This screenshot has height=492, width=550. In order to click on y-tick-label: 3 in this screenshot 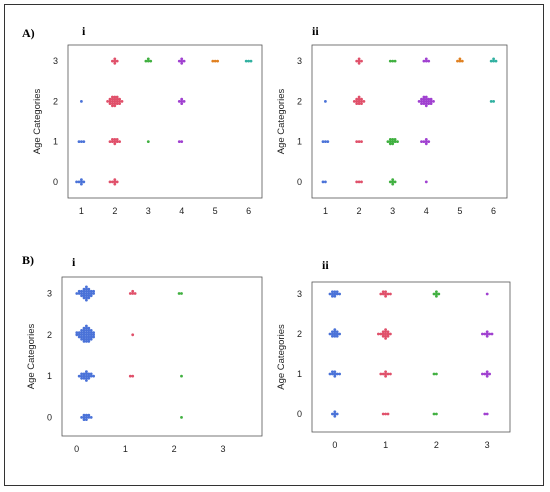, I will do `click(299, 294)`.